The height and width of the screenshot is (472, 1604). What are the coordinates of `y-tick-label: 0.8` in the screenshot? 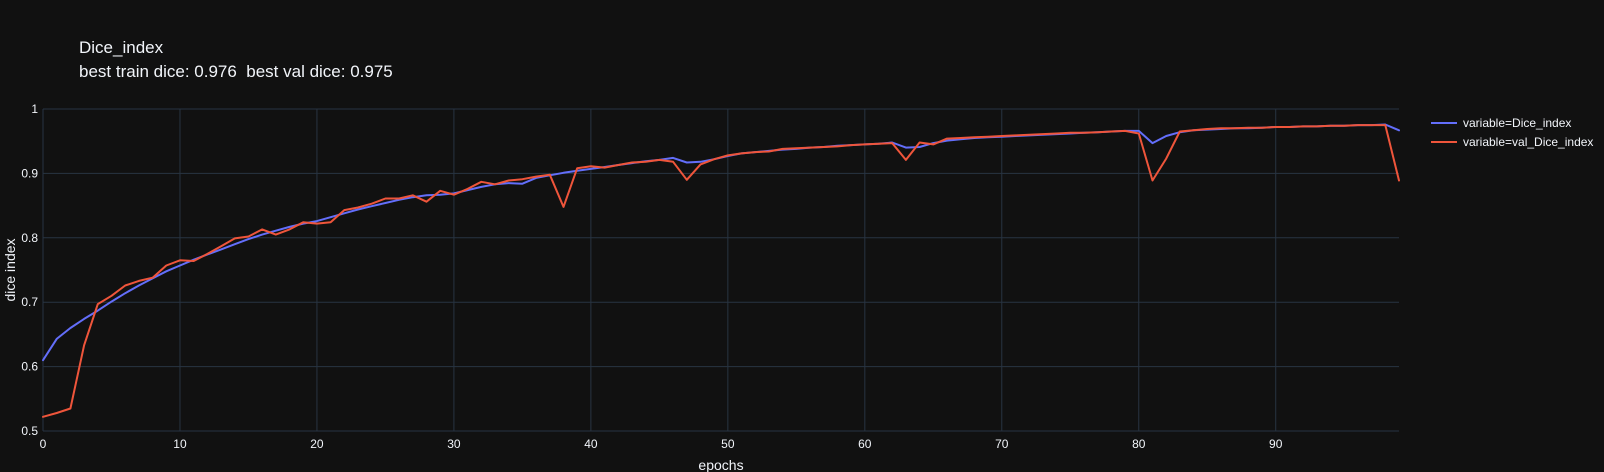 It's located at (29, 238).